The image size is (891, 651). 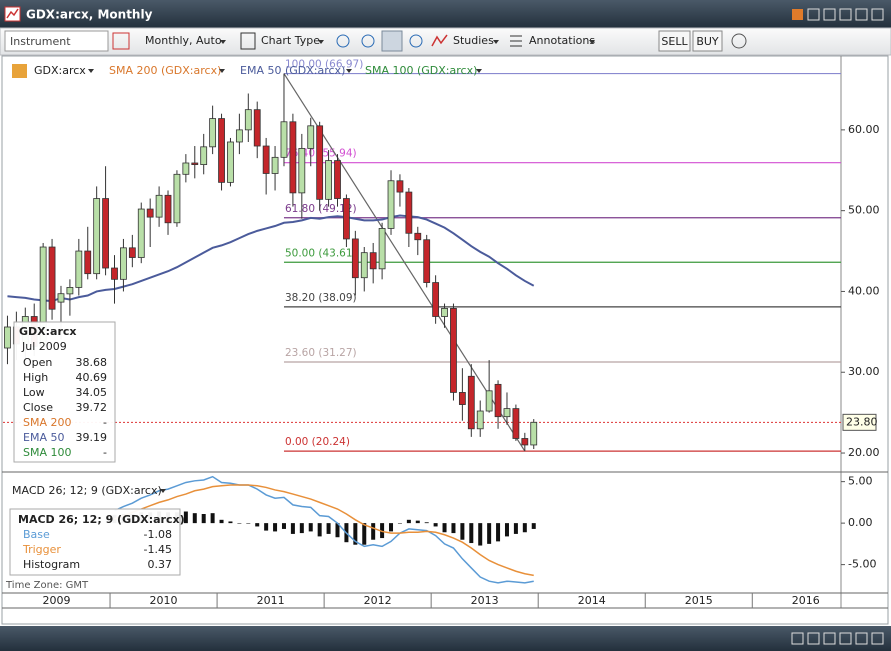 I want to click on maximize-button, so click(x=845, y=14).